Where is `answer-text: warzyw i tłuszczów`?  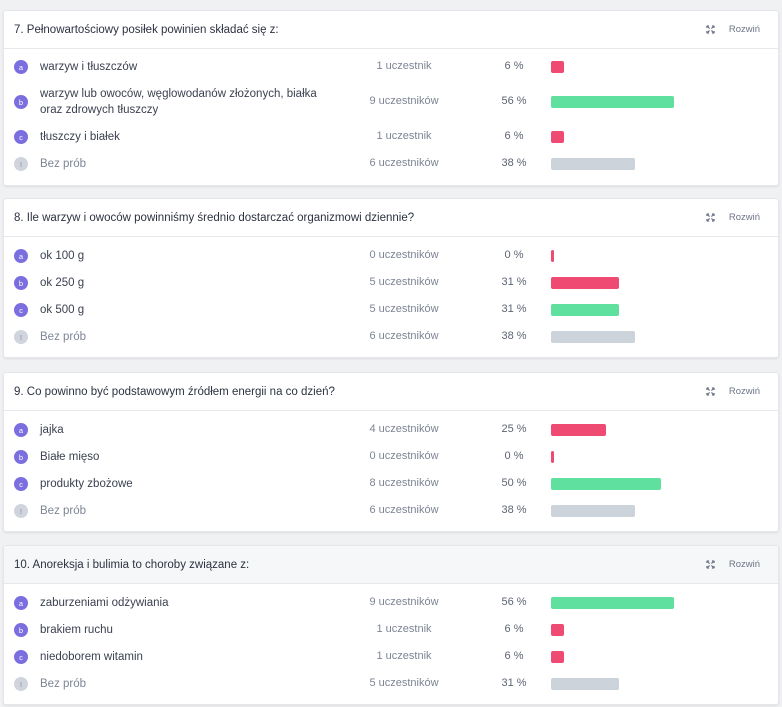
answer-text: warzyw i tłuszczów is located at coordinates (89, 67).